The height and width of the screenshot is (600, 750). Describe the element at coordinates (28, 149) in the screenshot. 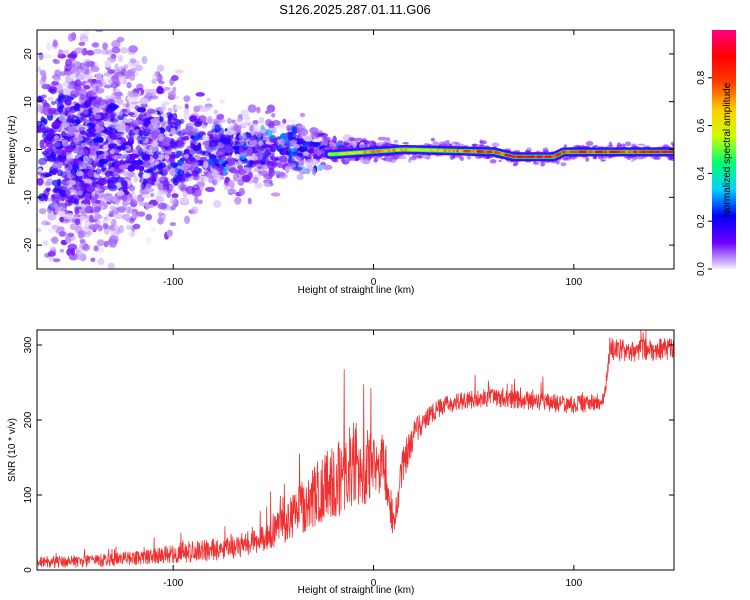

I see `spectrogram-ytick-label: 0` at that location.